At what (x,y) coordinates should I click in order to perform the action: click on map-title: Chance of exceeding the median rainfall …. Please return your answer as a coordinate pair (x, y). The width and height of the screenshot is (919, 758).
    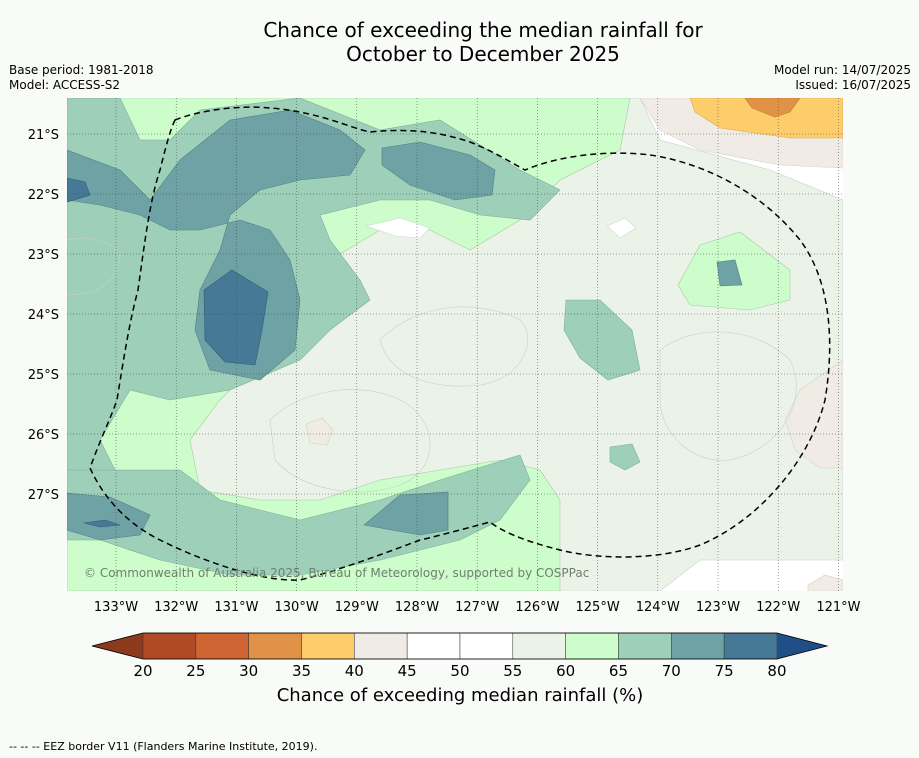
    Looking at the image, I should click on (459, 42).